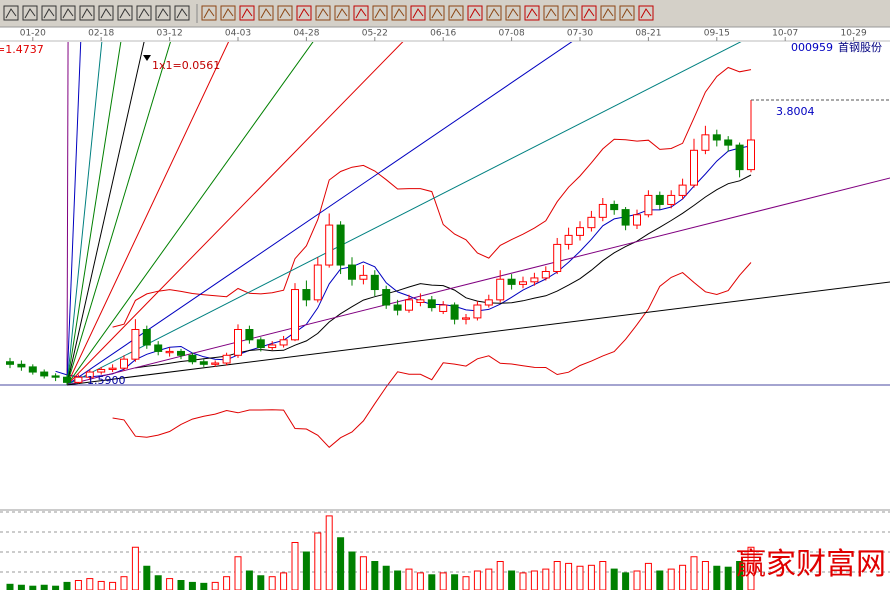 The height and width of the screenshot is (590, 890). I want to click on x-tick-label: 09-15, so click(717, 34).